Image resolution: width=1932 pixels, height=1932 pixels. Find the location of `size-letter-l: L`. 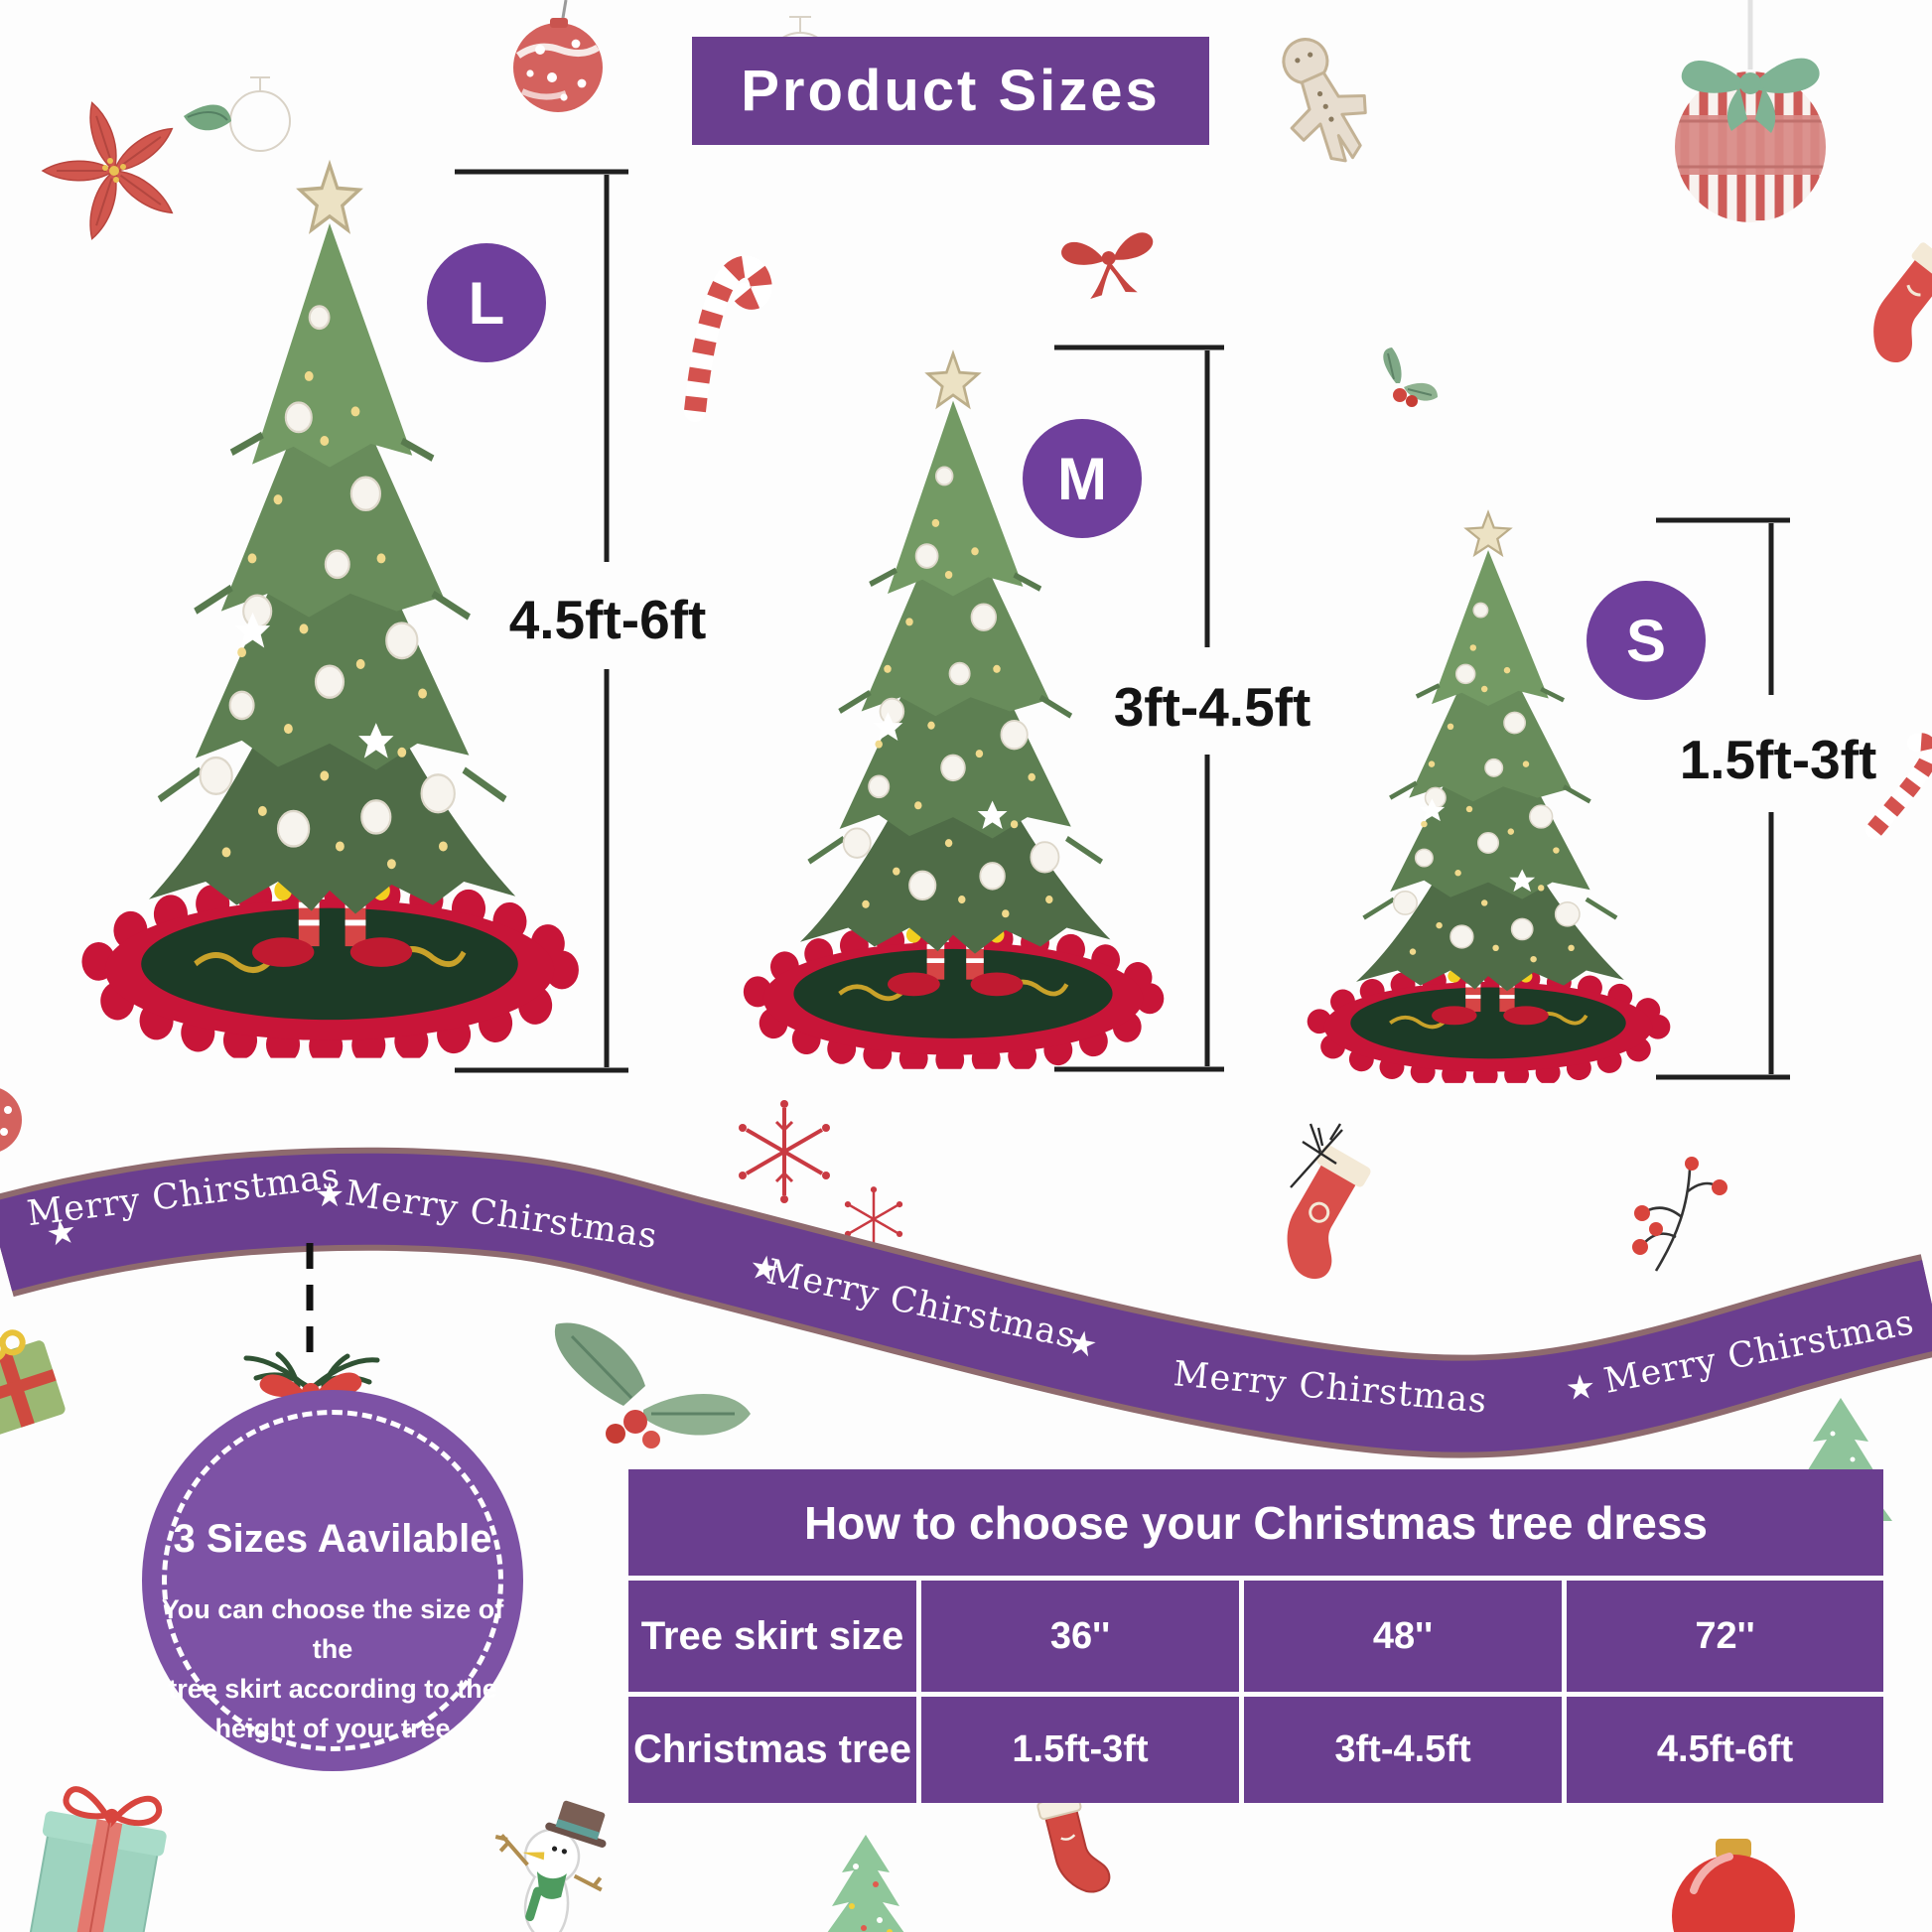

size-letter-l: L is located at coordinates (487, 303).